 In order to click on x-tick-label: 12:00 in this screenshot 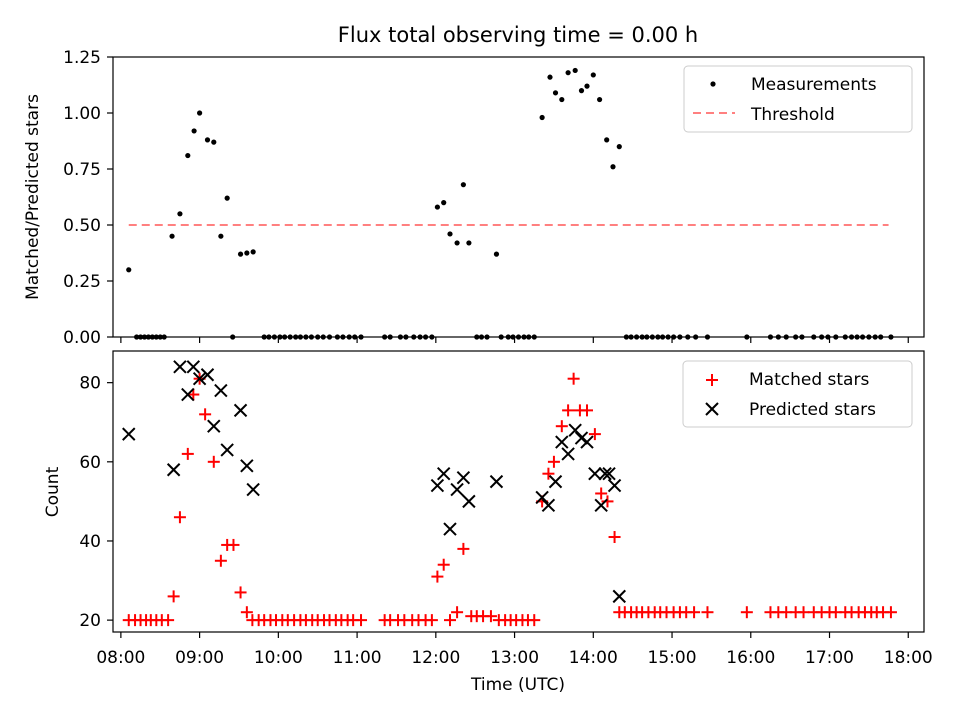, I will do `click(435, 658)`.